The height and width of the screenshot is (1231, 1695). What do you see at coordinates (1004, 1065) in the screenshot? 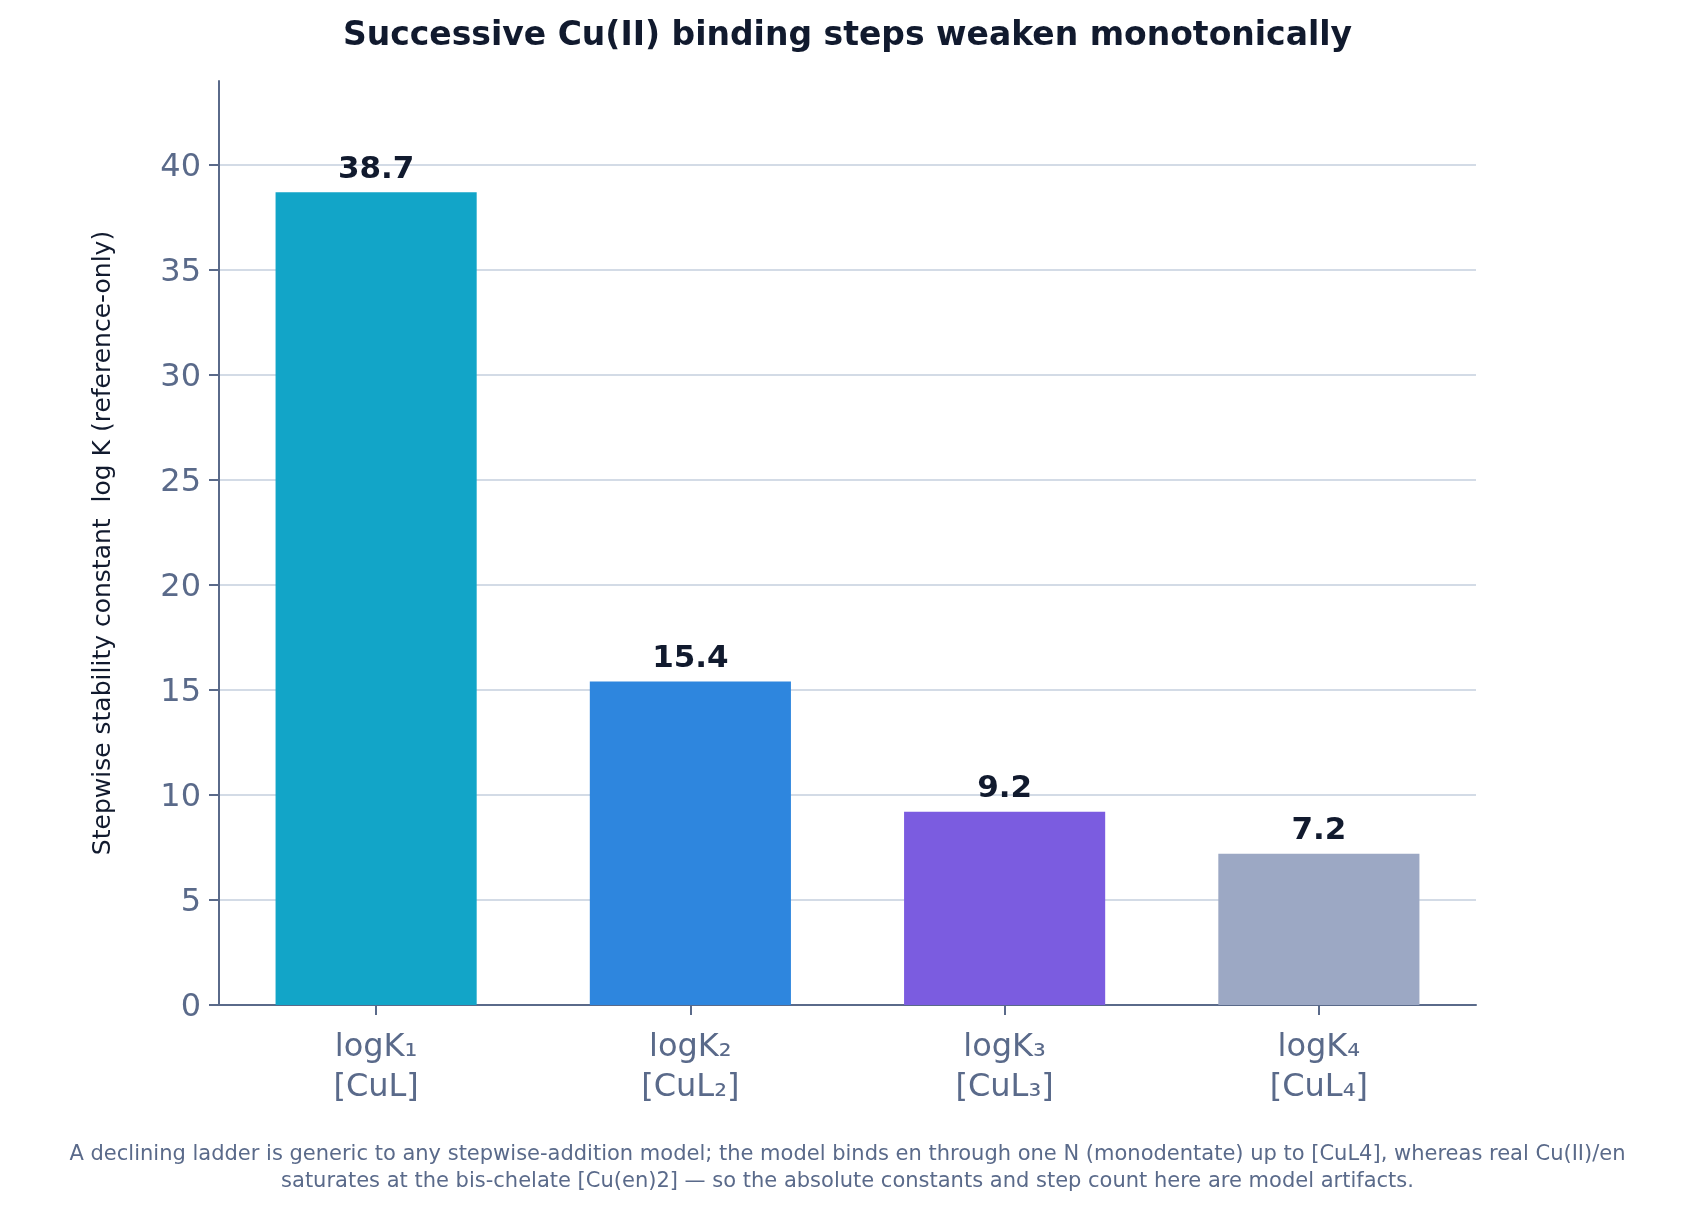
I see `x-tick-label: logK₃ [CuL₃]` at bounding box center [1004, 1065].